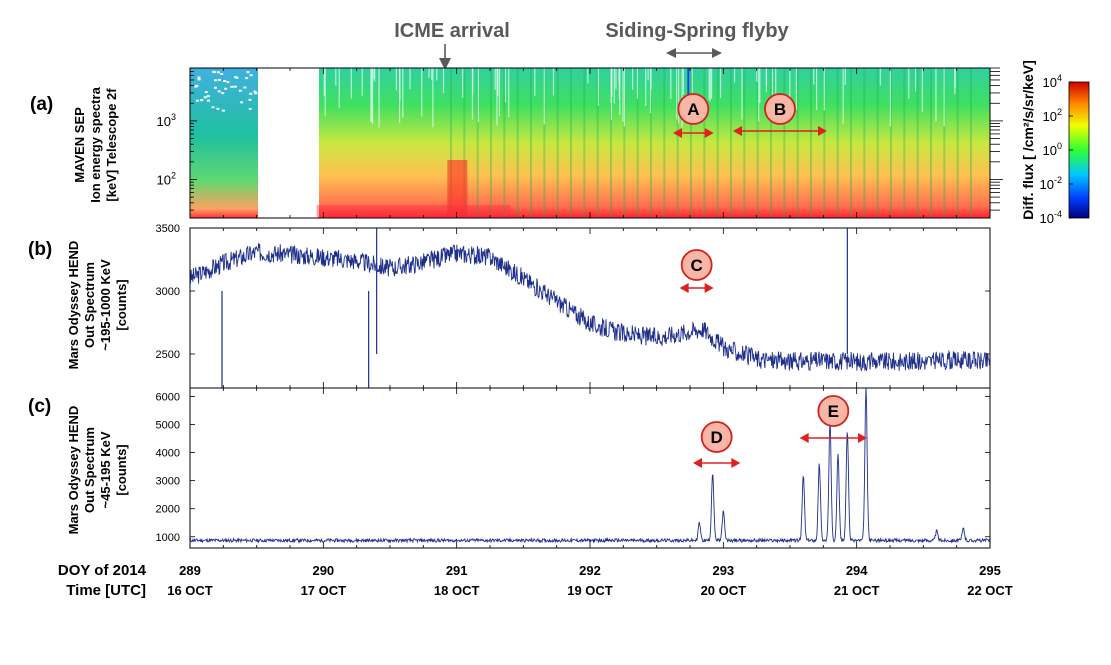 This screenshot has height=665, width=1111. What do you see at coordinates (1059, 146) in the screenshot?
I see `colorbar-tick-exp: 0` at bounding box center [1059, 146].